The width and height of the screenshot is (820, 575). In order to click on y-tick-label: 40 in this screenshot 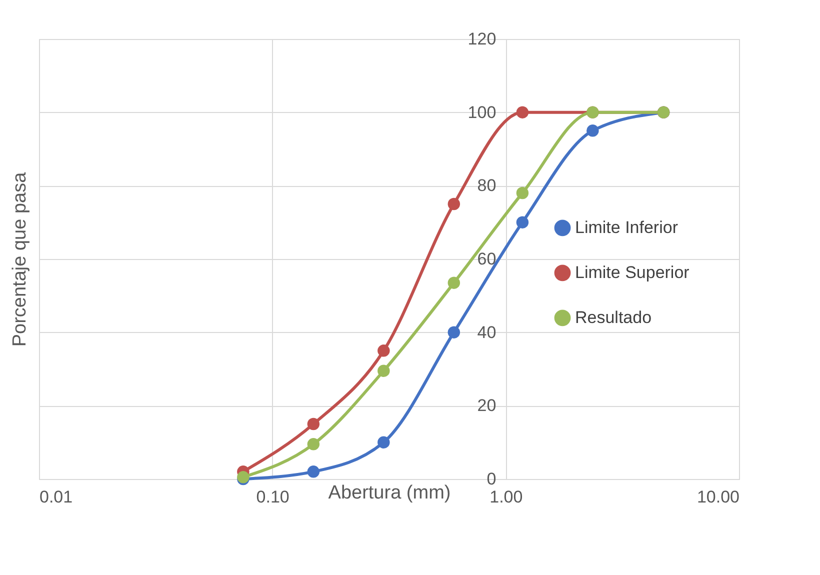, I will do `click(486, 332)`.